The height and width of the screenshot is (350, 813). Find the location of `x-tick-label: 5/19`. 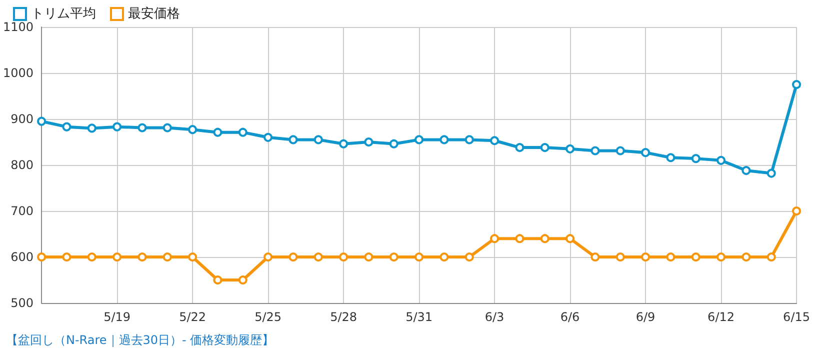

x-tick-label: 5/19 is located at coordinates (117, 317).